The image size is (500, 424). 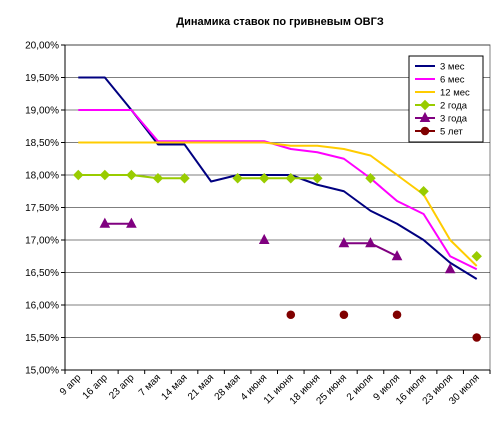 What do you see at coordinates (201, 387) in the screenshot?
I see `x-tick-label: 21 мая` at bounding box center [201, 387].